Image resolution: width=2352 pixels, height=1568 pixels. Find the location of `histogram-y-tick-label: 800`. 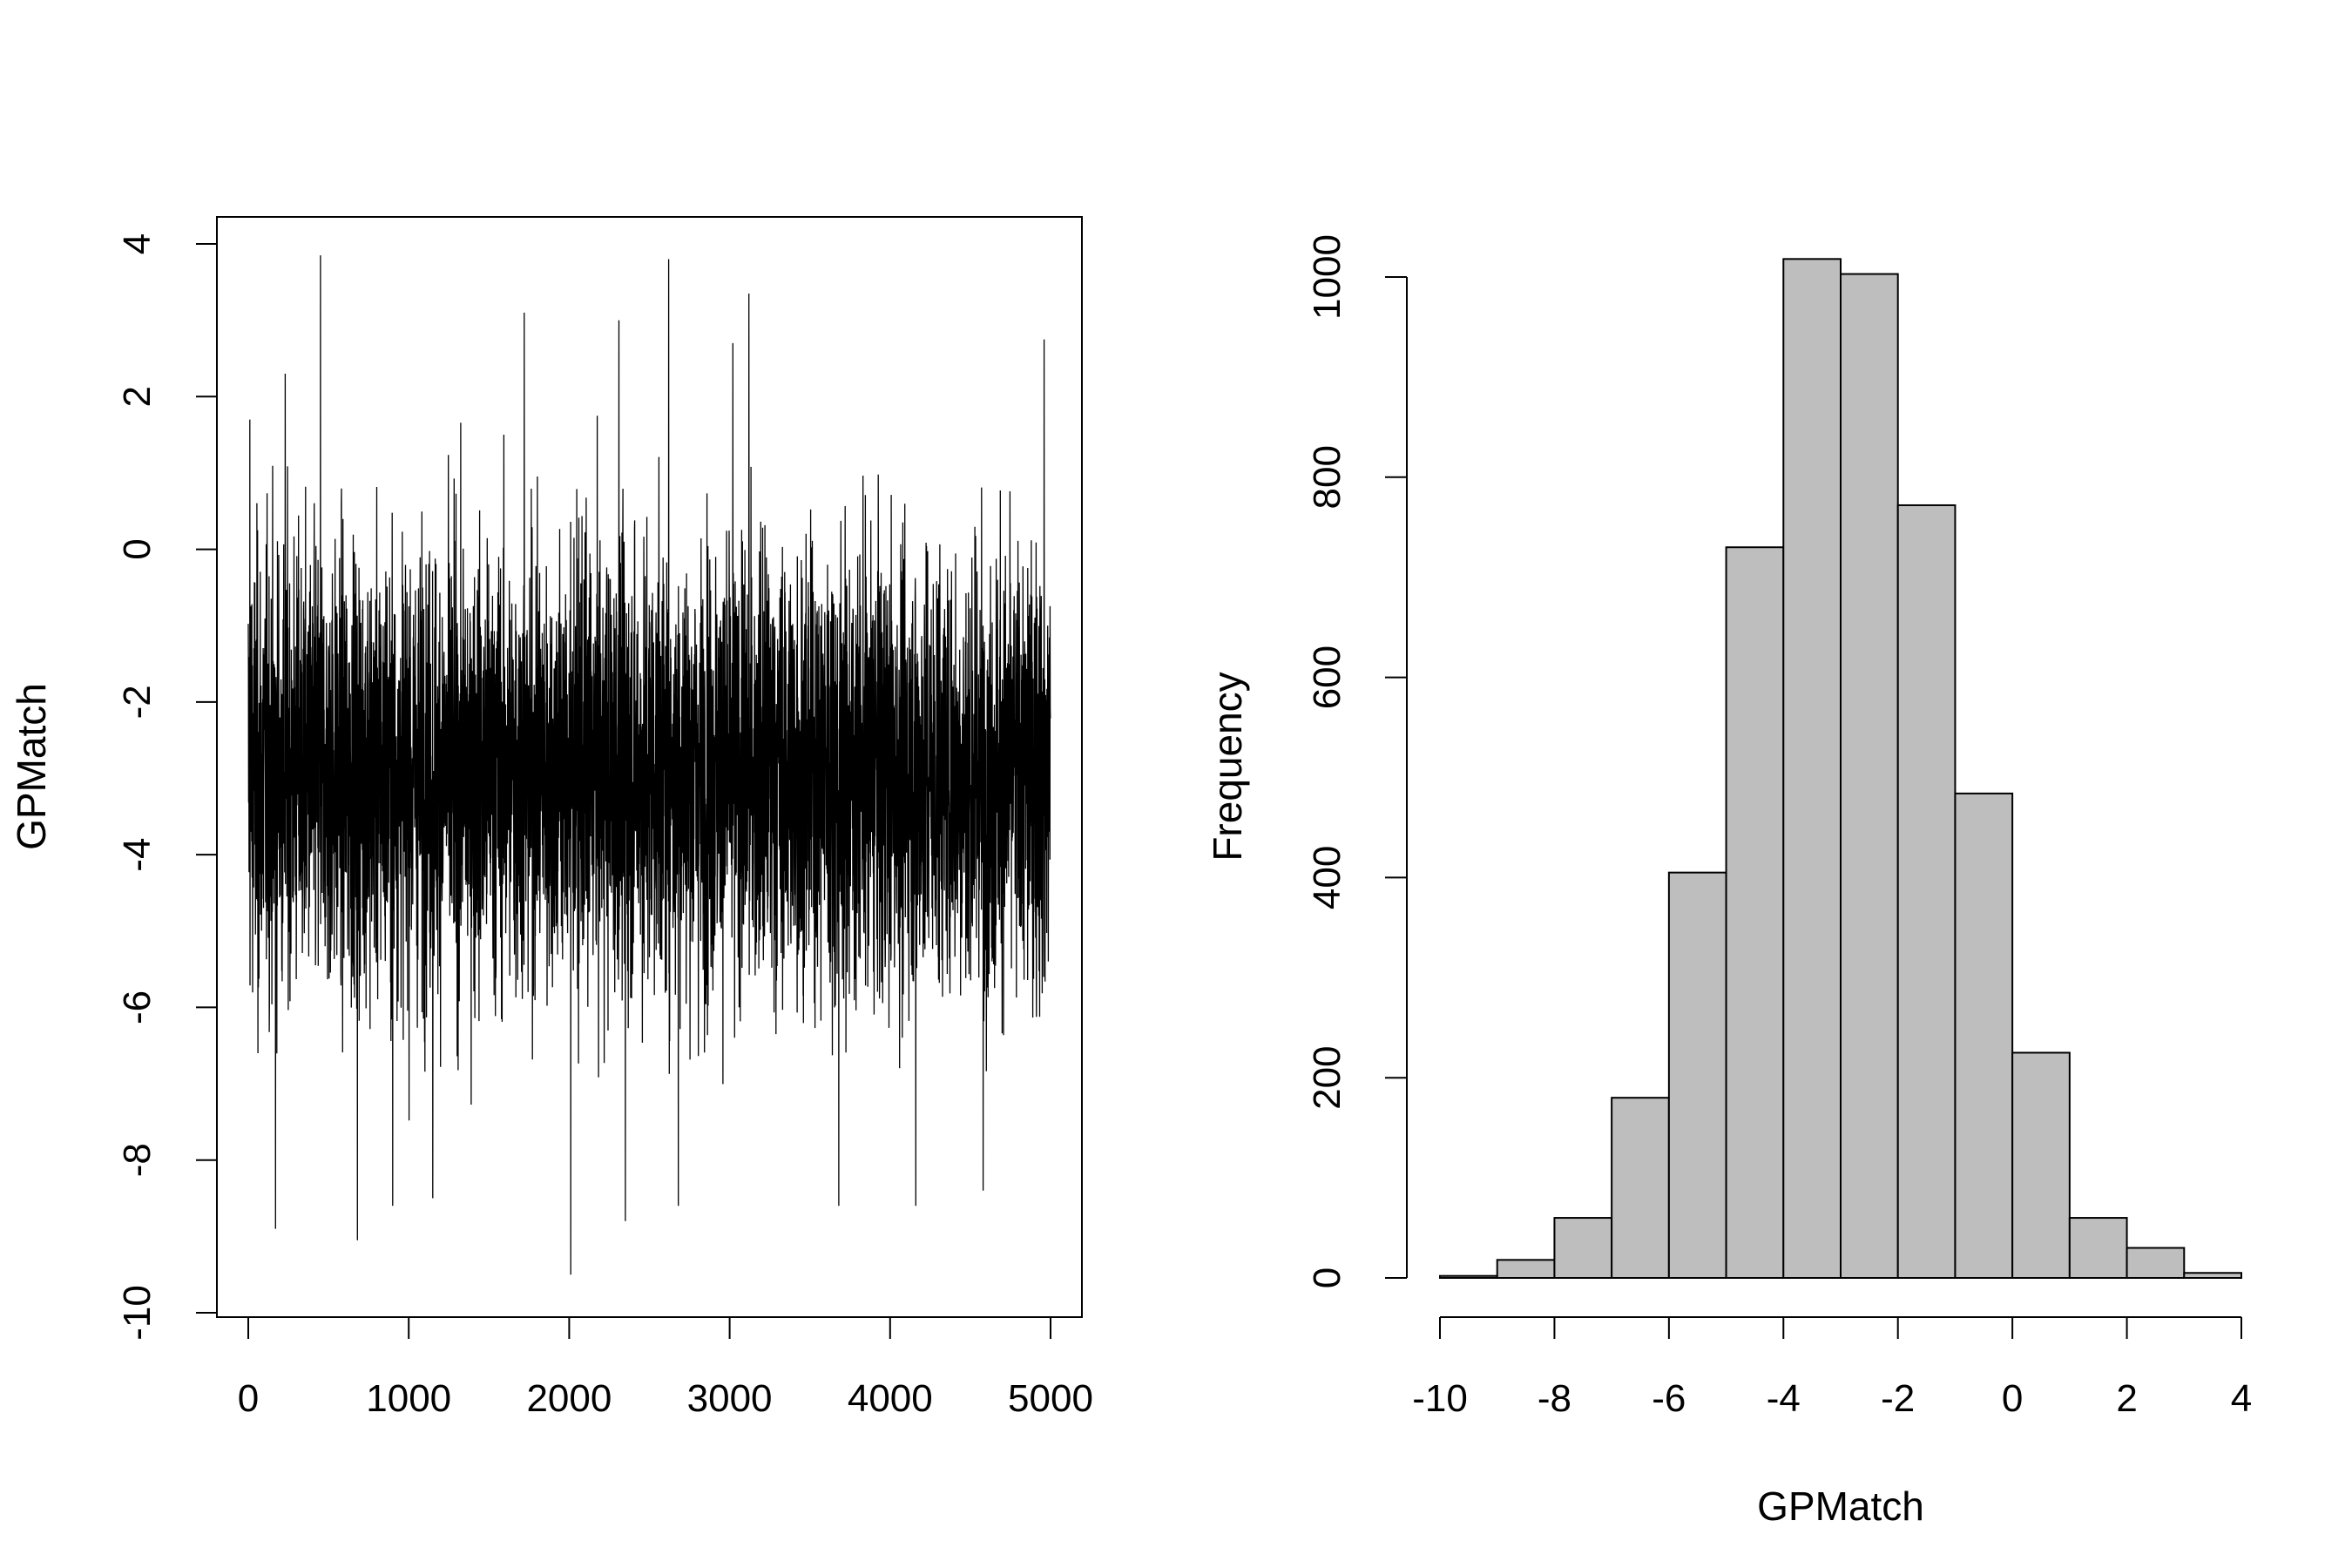

histogram-y-tick-label: 800 is located at coordinates (1327, 477).